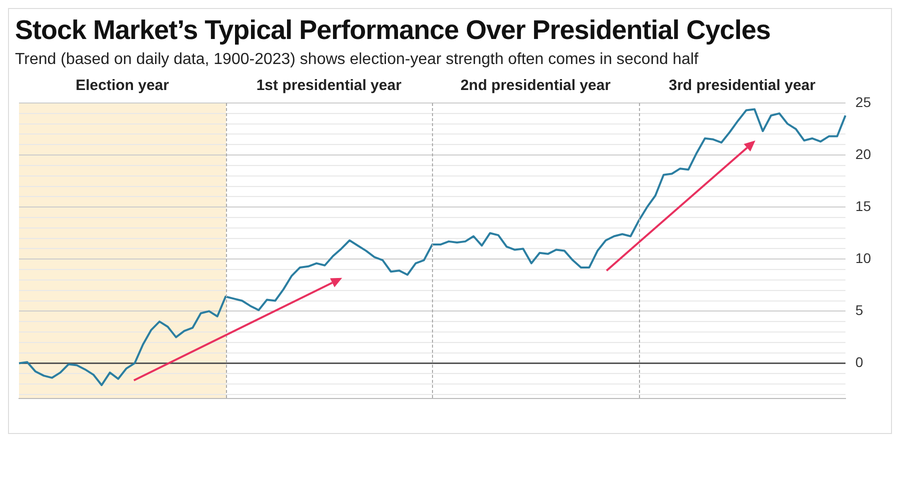 This screenshot has width=901, height=490. What do you see at coordinates (122, 85) in the screenshot?
I see `text: Election year` at bounding box center [122, 85].